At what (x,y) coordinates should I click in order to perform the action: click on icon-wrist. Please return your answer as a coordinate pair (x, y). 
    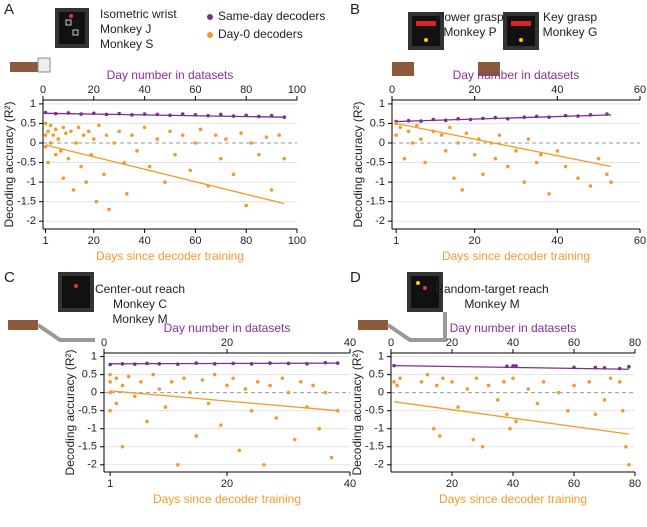
    Looking at the image, I should click on (49, 40).